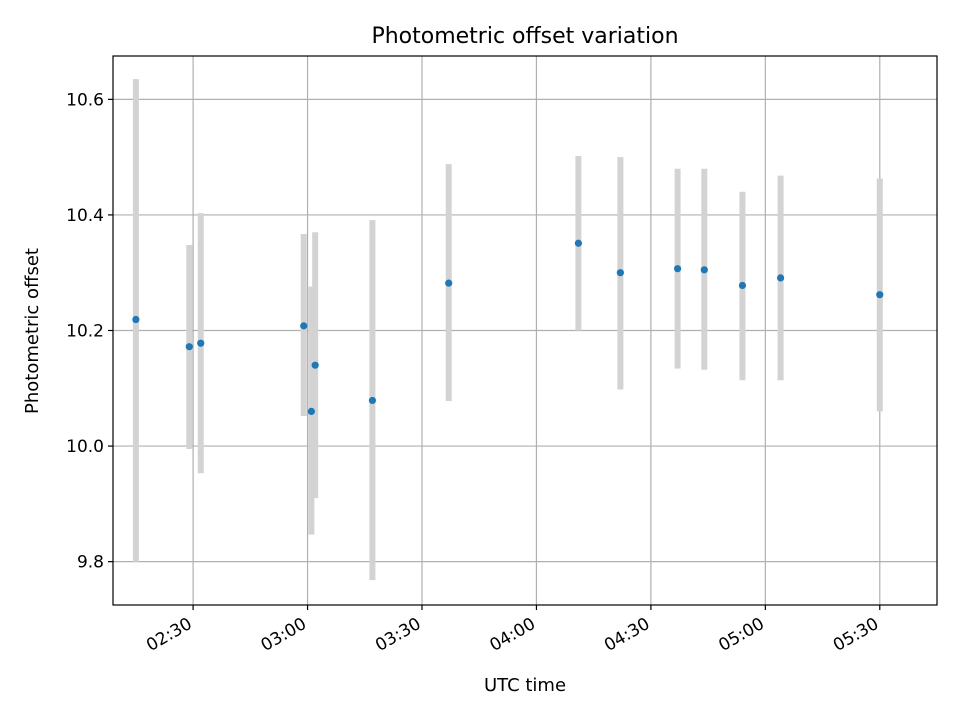  I want to click on y-tick-label: 10.0, so click(85, 447).